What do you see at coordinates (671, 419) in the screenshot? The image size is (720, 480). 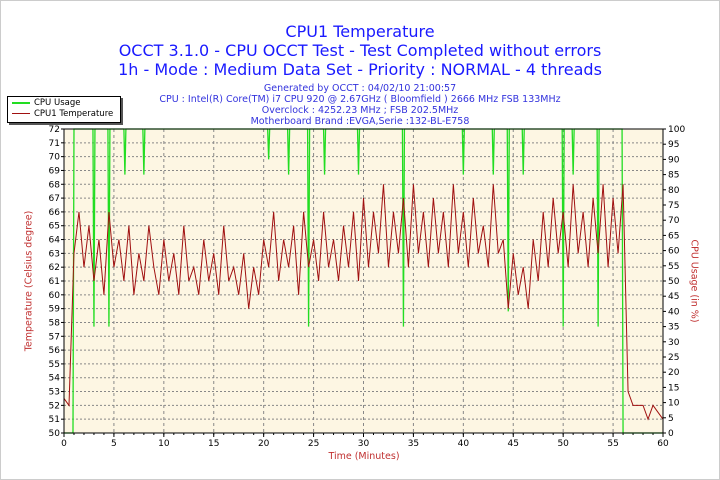 I see `y2-tick-label: 5` at bounding box center [671, 419].